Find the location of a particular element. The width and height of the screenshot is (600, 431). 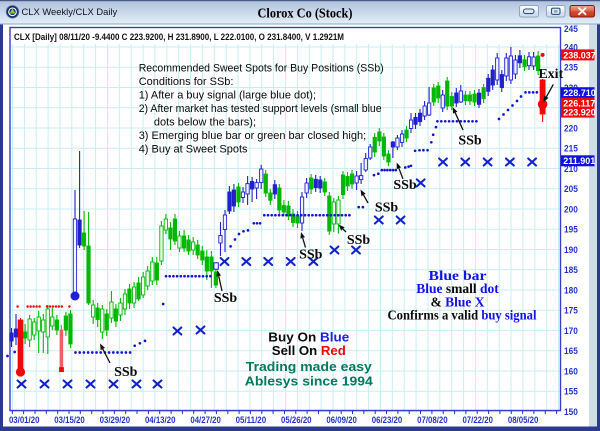

svg-text: Blue small dot is located at coordinates (457, 288).